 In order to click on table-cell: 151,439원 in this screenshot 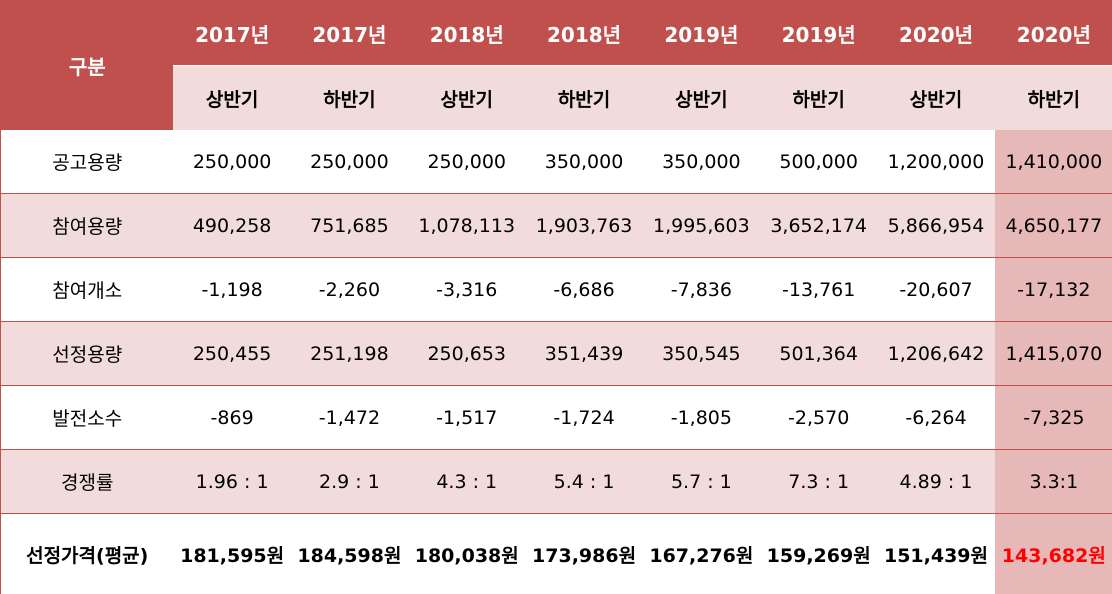, I will do `click(936, 553)`.